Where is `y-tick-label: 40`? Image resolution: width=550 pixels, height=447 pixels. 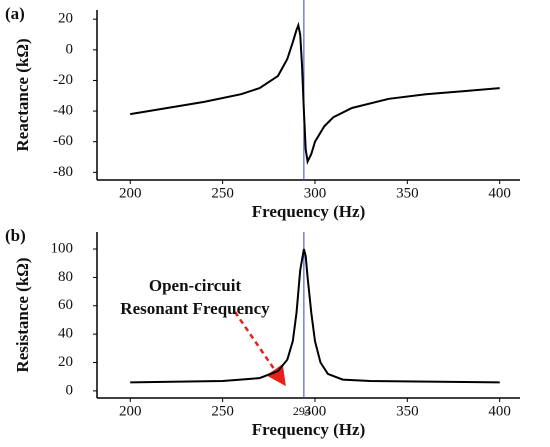
y-tick-label: 40 is located at coordinates (65, 334).